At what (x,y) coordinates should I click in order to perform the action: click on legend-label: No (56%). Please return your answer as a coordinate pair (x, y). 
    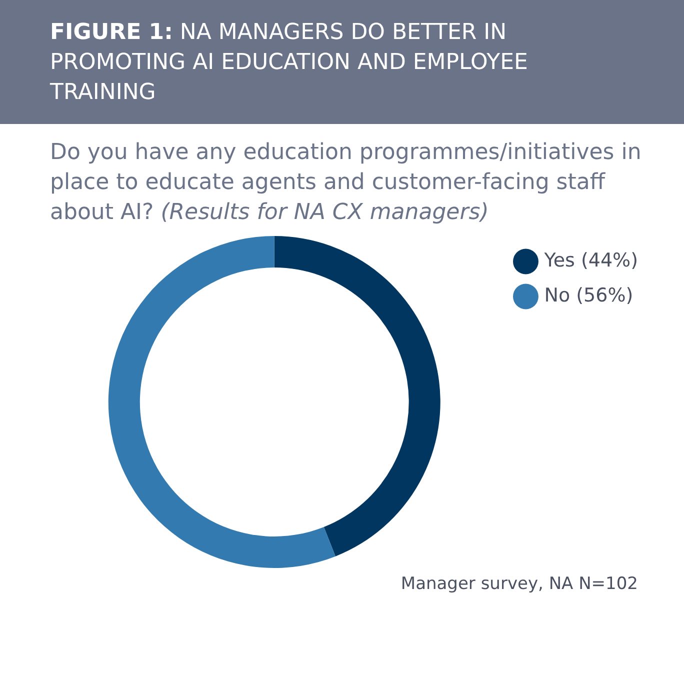
    Looking at the image, I should click on (589, 295).